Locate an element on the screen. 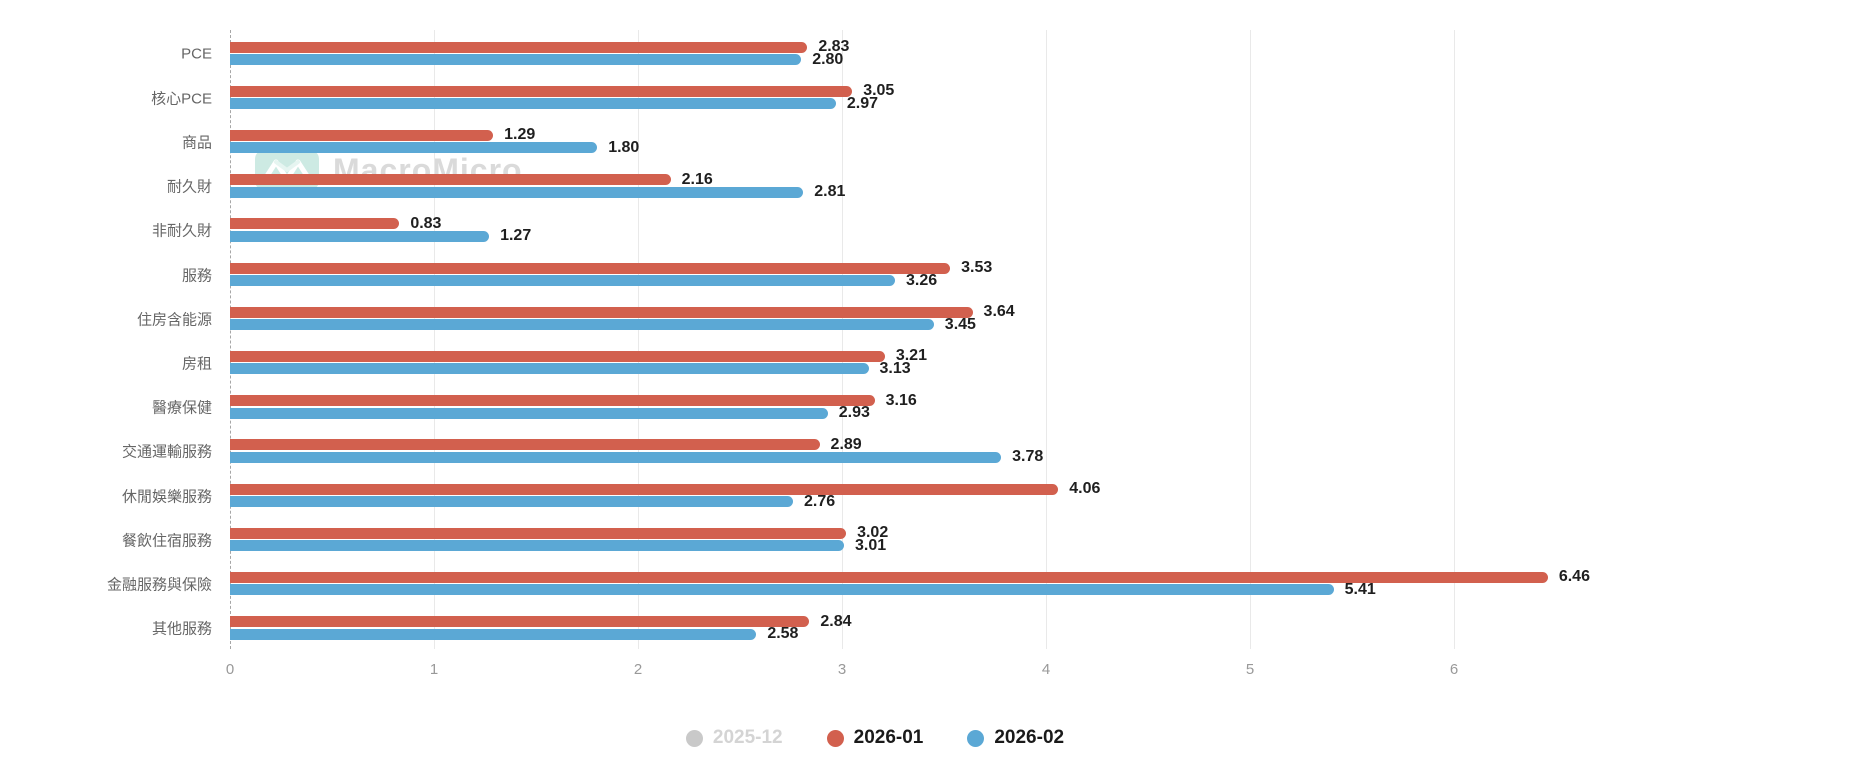  bar-2026-02-非耐久財 is located at coordinates (360, 236).